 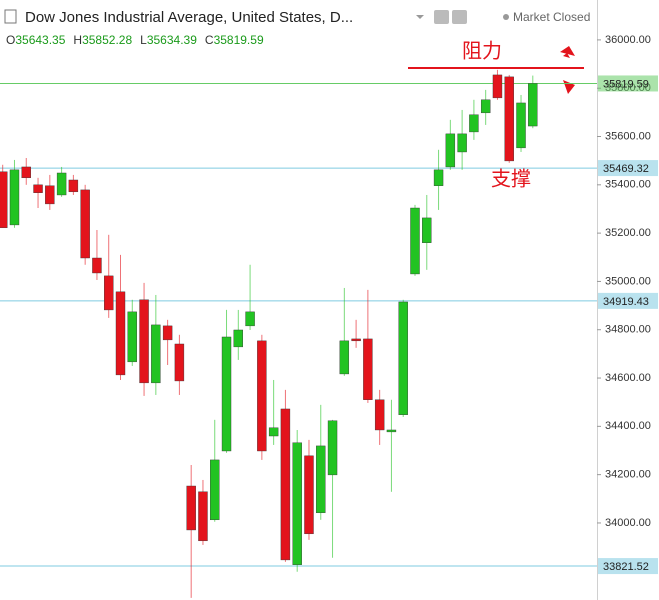 I want to click on y-tick-label: 34800.00, so click(x=628, y=330).